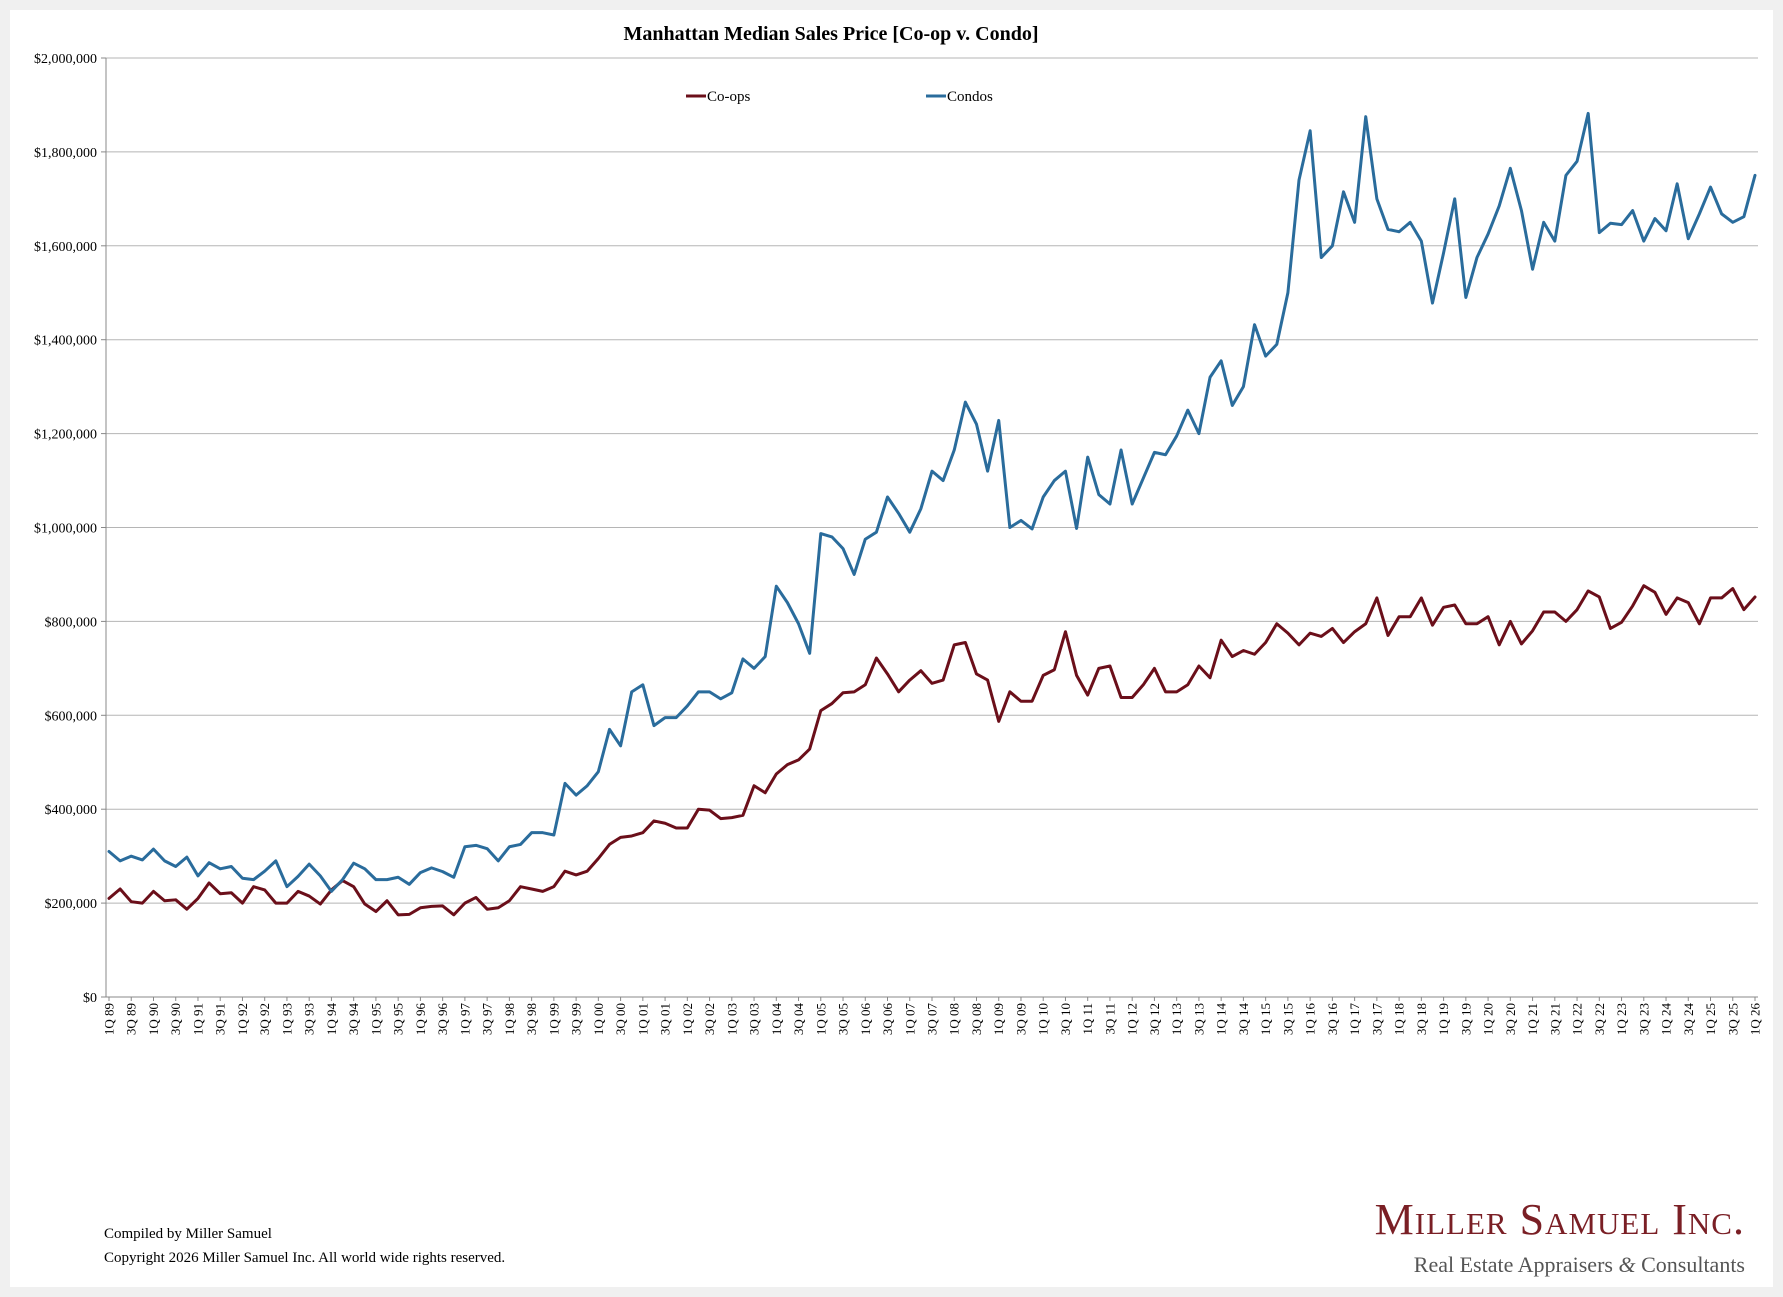  Describe the element at coordinates (398, 1019) in the screenshot. I see `x-tick-label: 3Q 95` at that location.